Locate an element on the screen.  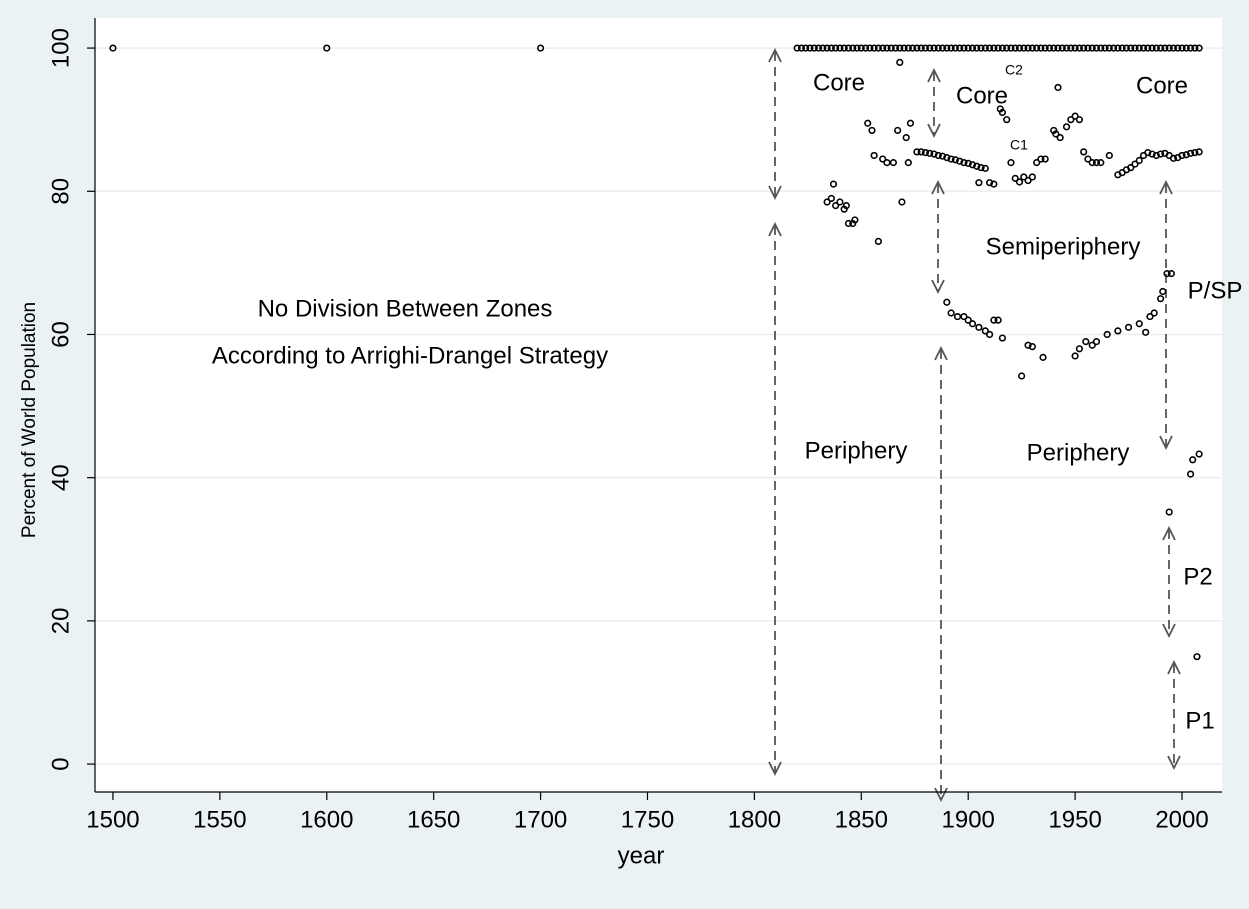
annotation: Semiperiphery is located at coordinates (1063, 246).